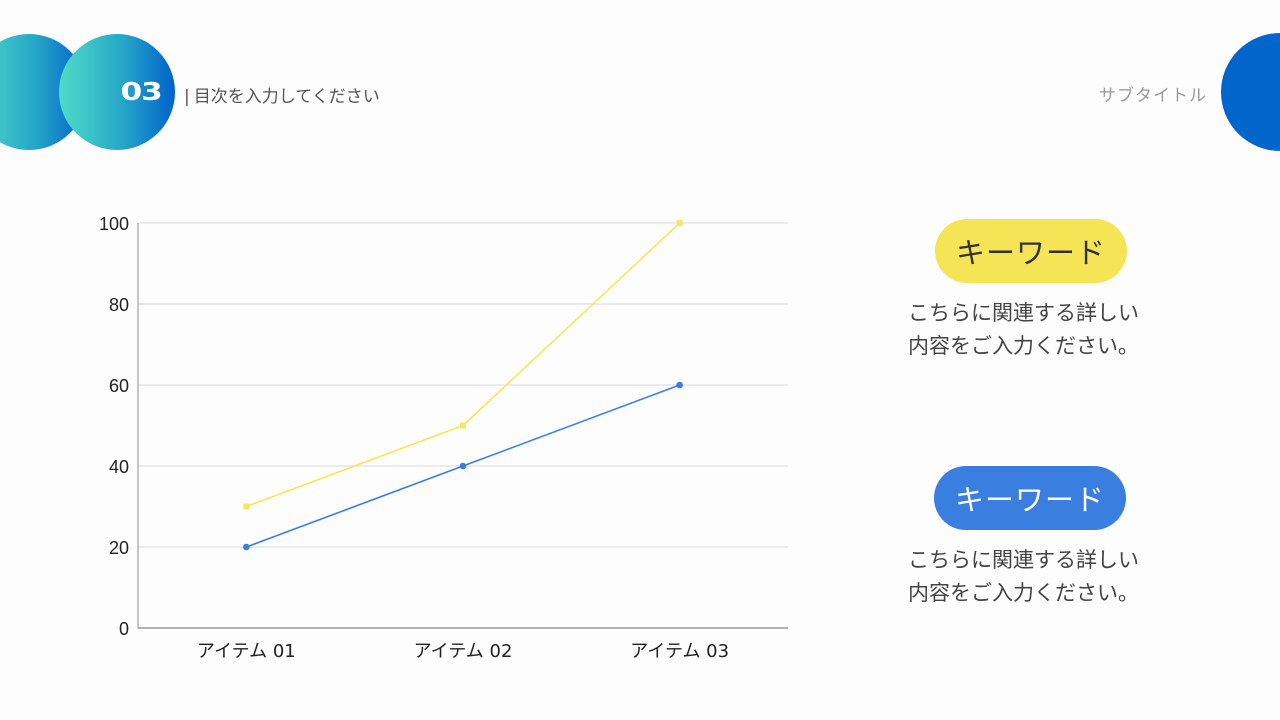  I want to click on y-tick-label: 0, so click(124, 629).